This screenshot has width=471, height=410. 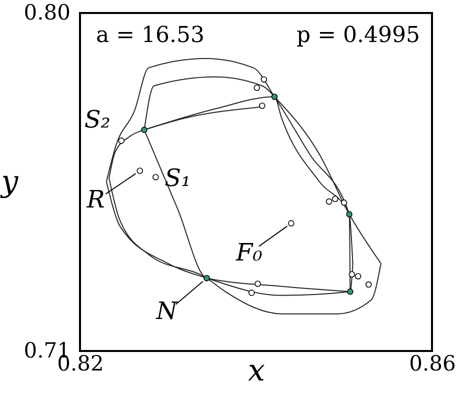 I want to click on annotation: a = 16.53, so click(x=150, y=35).